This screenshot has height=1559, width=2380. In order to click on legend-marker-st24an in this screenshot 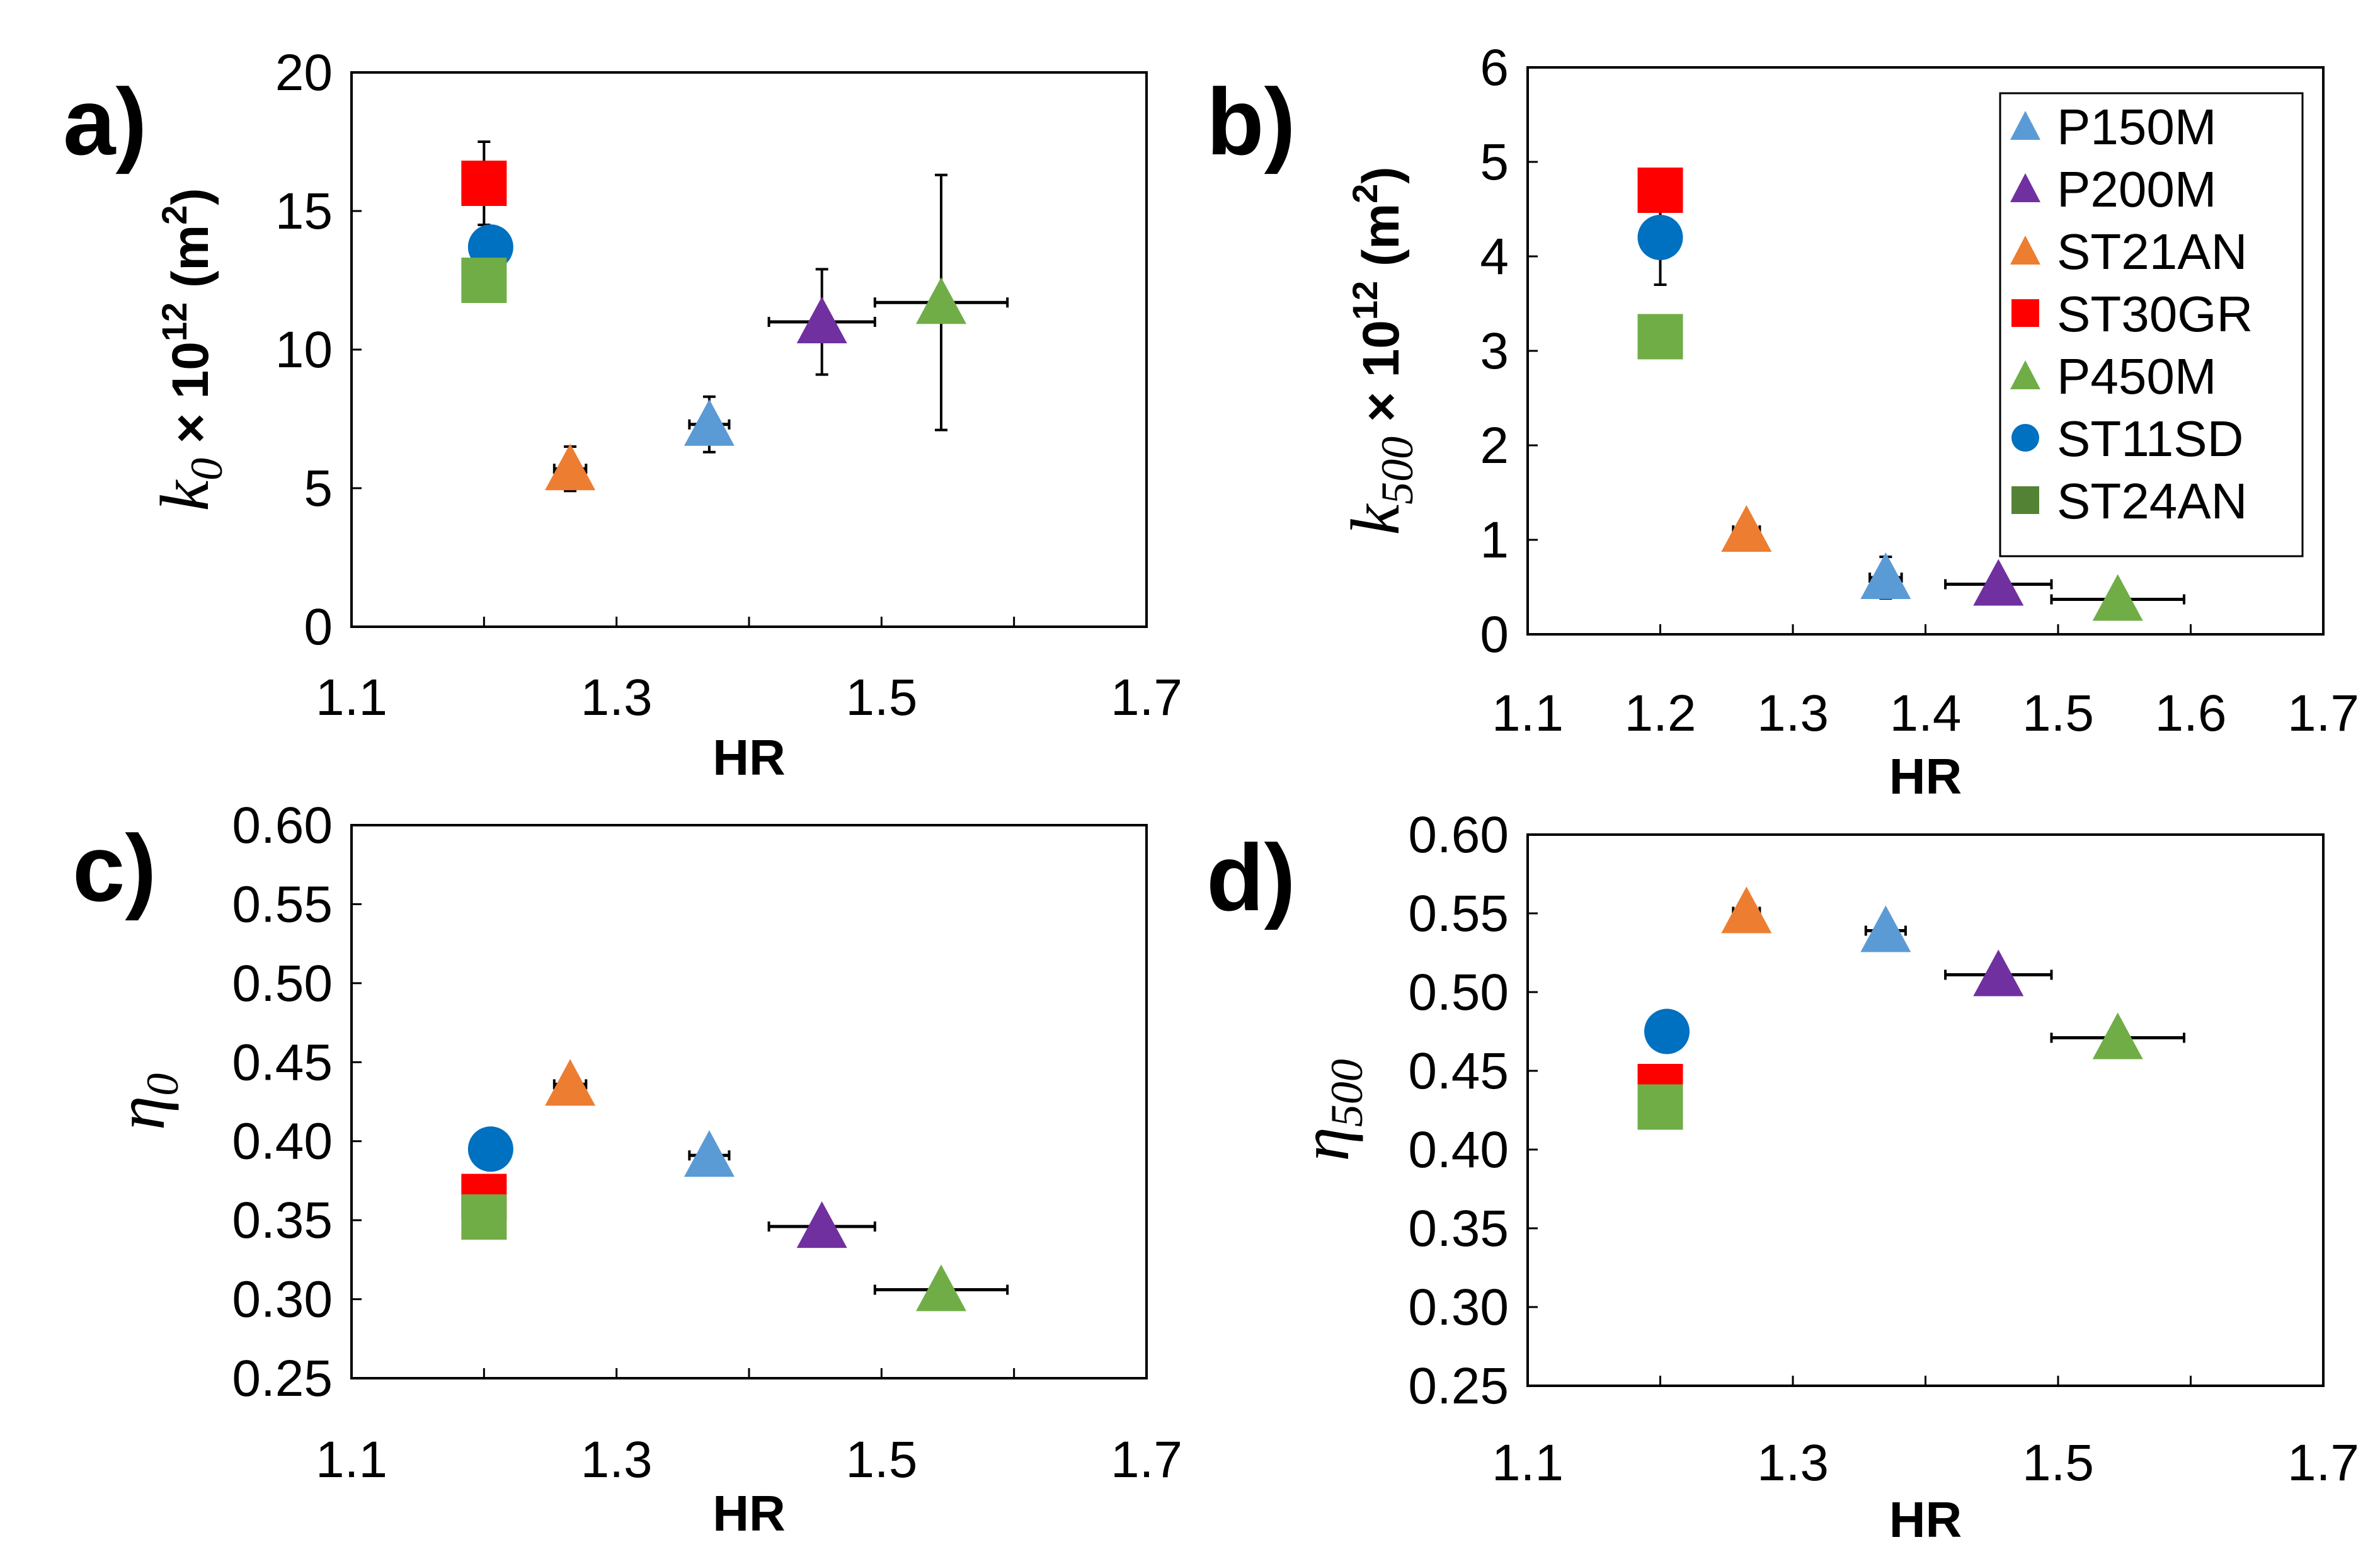, I will do `click(2025, 500)`.